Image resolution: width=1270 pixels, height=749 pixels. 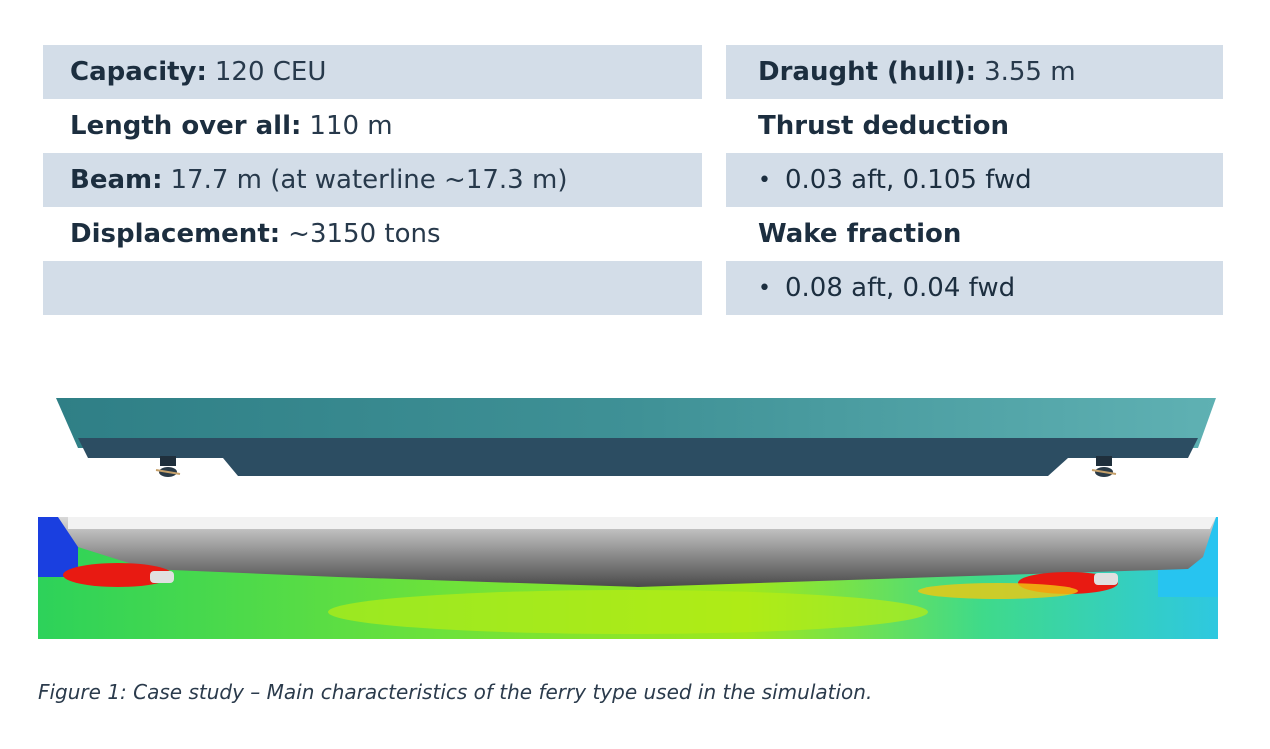 What do you see at coordinates (900, 288) in the screenshot?
I see `wake-fraction-value: 0.08 aft, 0.04 fwd` at bounding box center [900, 288].